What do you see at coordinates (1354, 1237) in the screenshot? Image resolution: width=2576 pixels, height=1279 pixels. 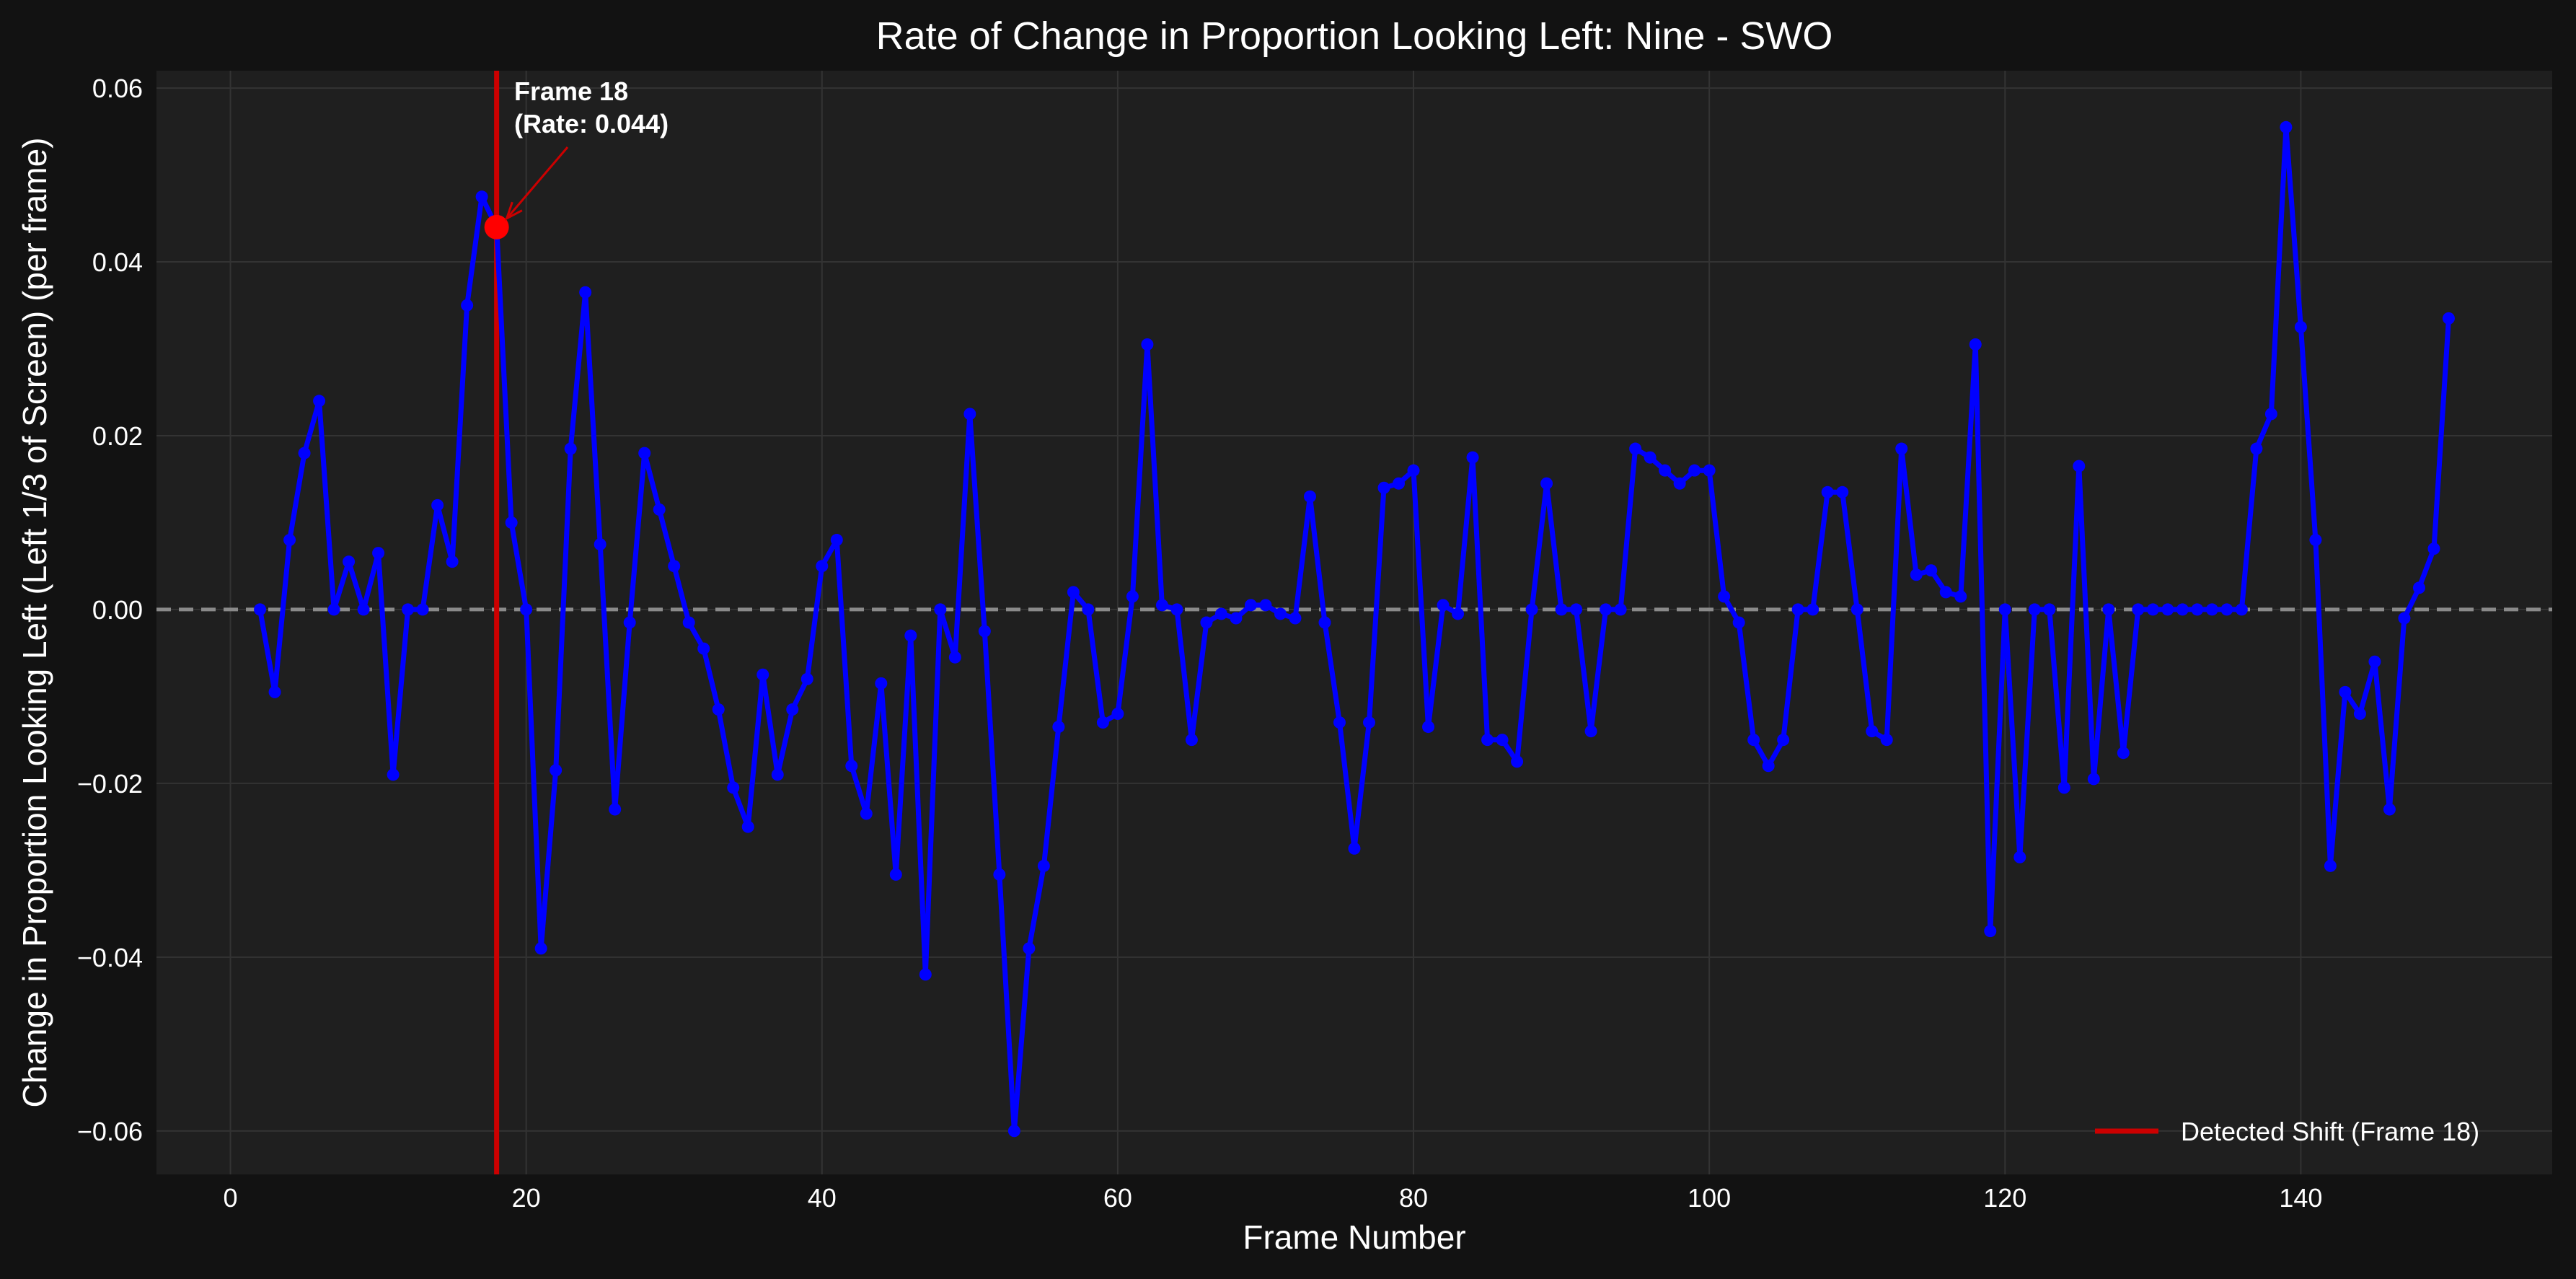 I see `x-axis-label: Frame Number` at bounding box center [1354, 1237].